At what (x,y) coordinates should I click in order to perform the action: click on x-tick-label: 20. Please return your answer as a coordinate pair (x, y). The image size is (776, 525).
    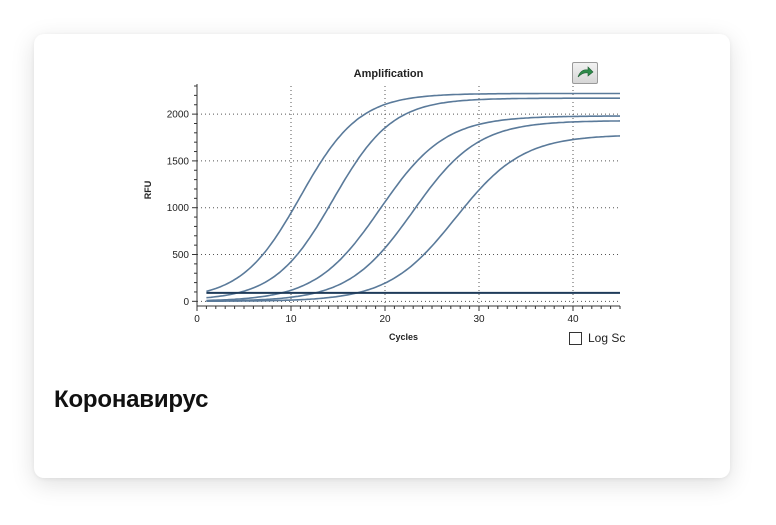
    Looking at the image, I should click on (385, 319).